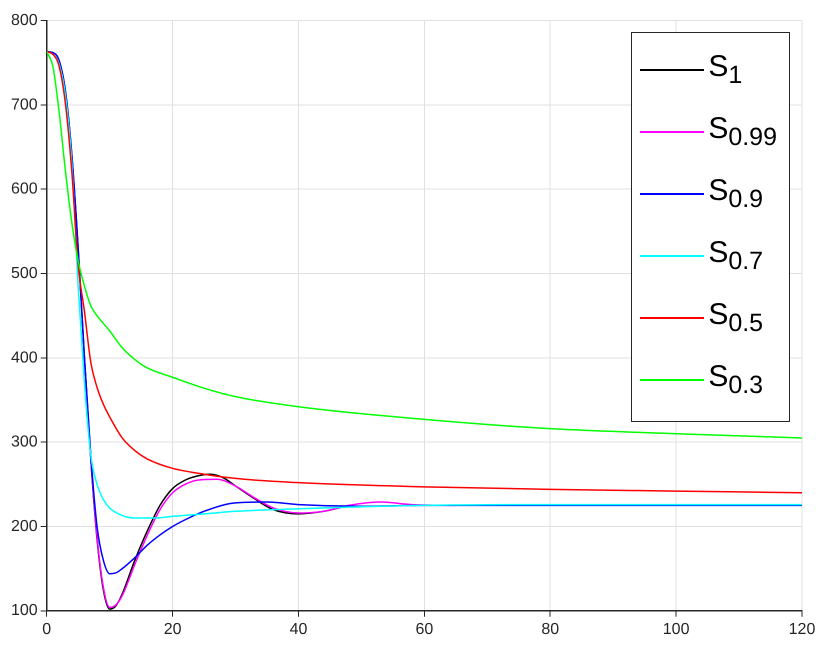 The image size is (834, 650). Describe the element at coordinates (802, 629) in the screenshot. I see `x-tick-label: 120` at that location.